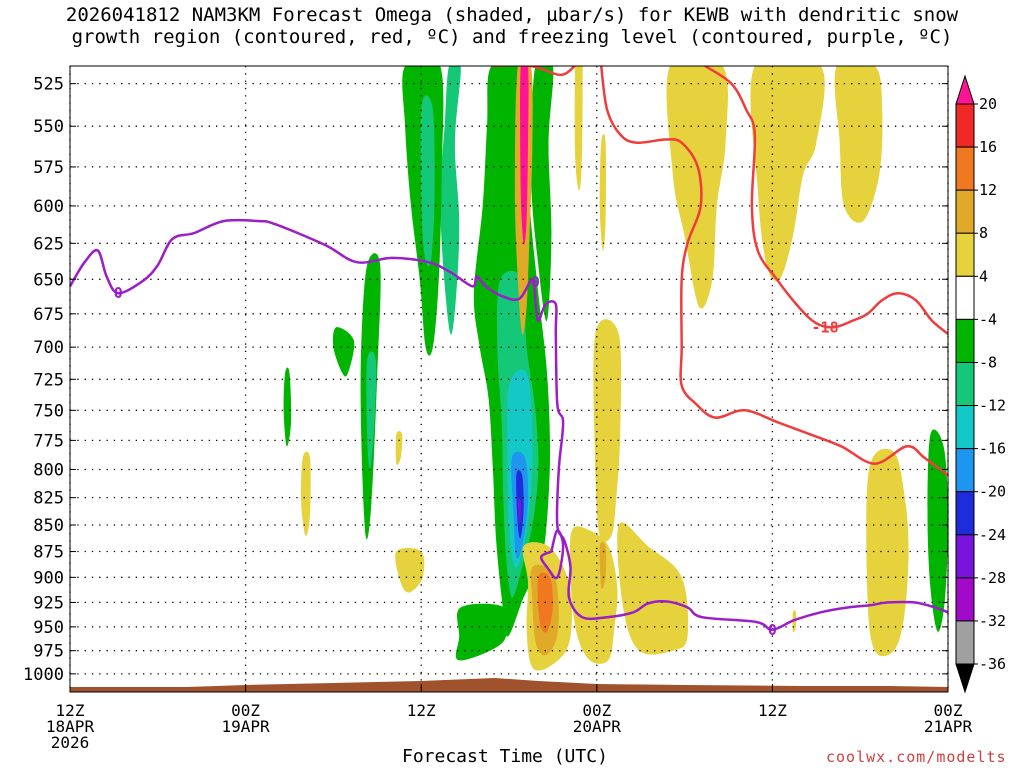 This screenshot has height=768, width=1024. What do you see at coordinates (988, 147) in the screenshot?
I see `colorbar-label-1: 16` at bounding box center [988, 147].